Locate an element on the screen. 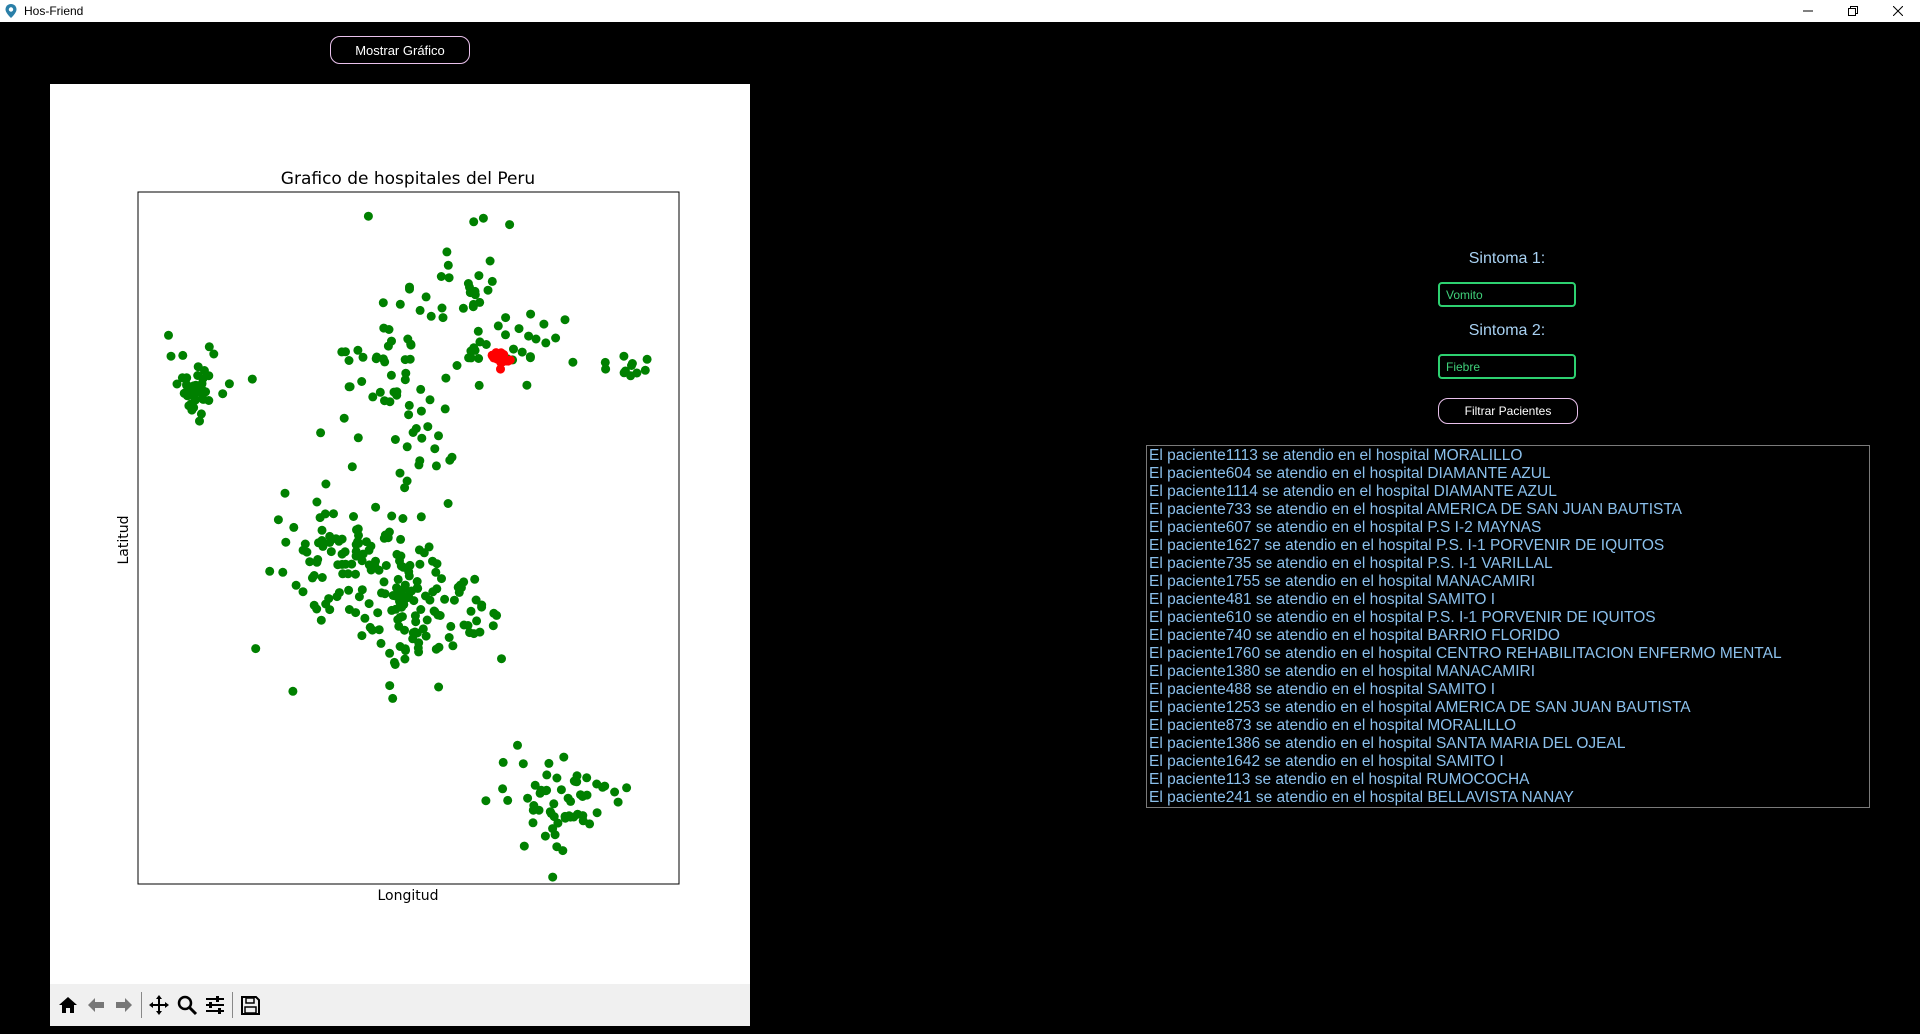  minimize-button is located at coordinates (1807, 11).